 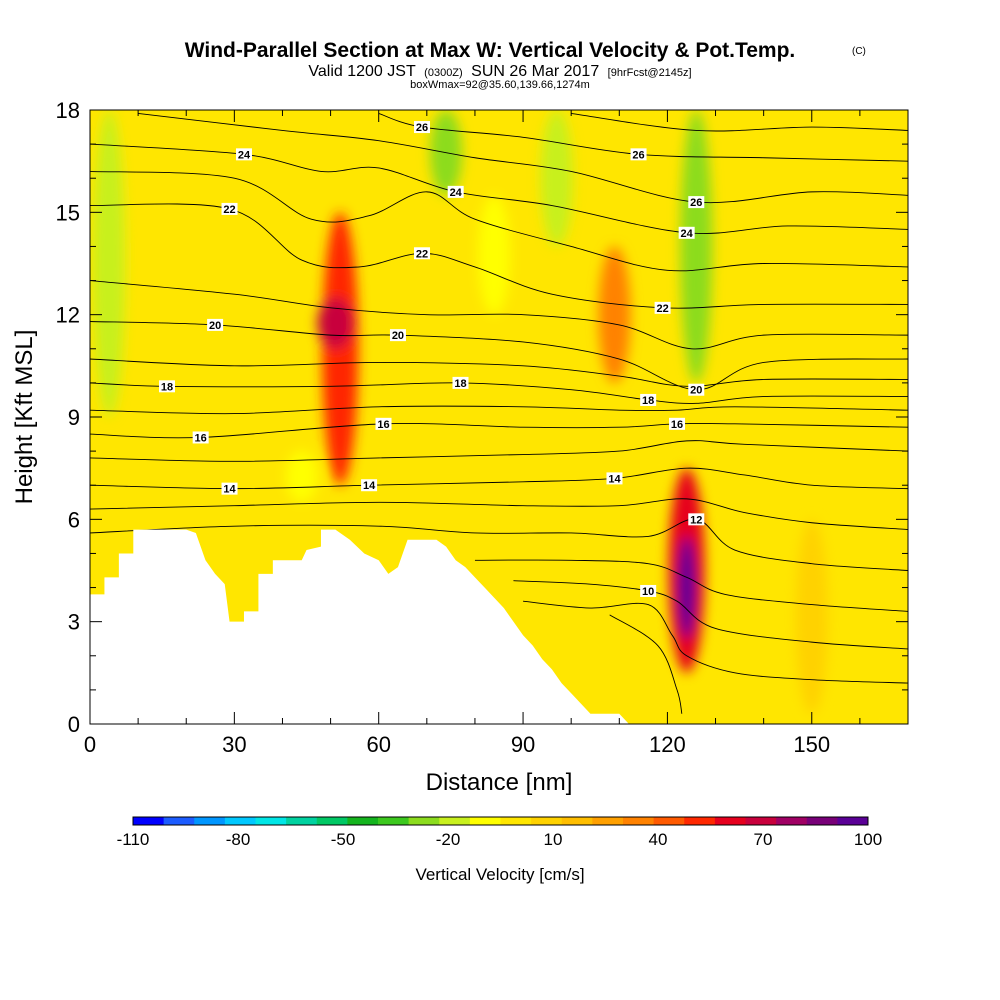 What do you see at coordinates (500, 839) in the screenshot?
I see `colorbar-tick-labels: -110 -80 -50 -20 10 40 70 100` at bounding box center [500, 839].